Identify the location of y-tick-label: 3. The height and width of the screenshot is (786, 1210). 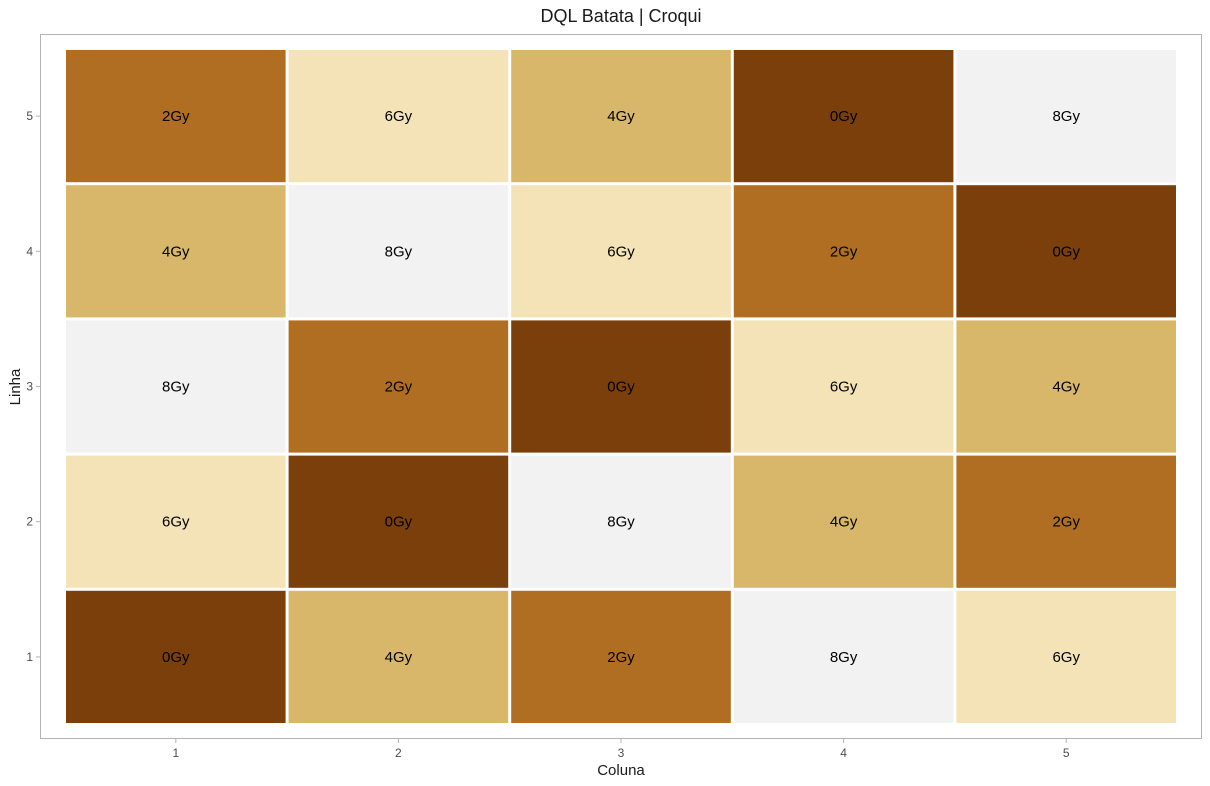
(29, 387).